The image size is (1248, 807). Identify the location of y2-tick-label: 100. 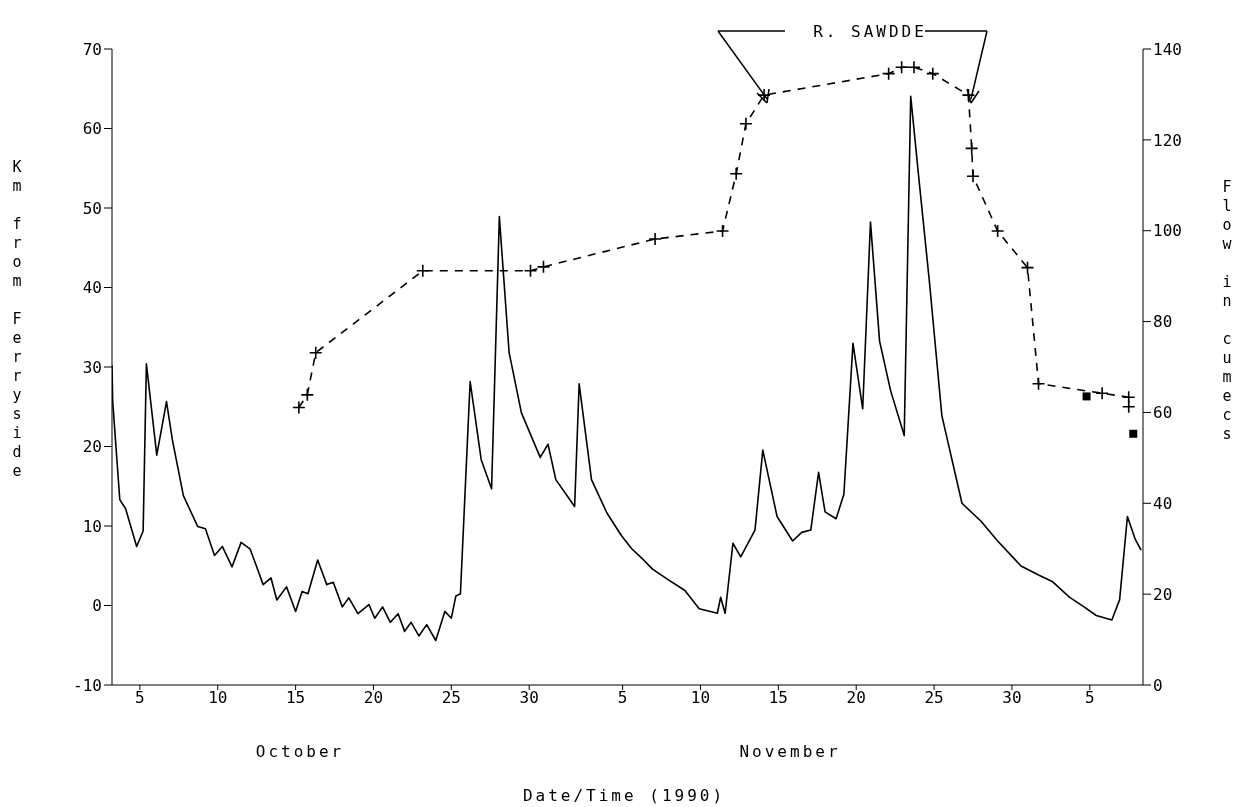
(1167, 231).